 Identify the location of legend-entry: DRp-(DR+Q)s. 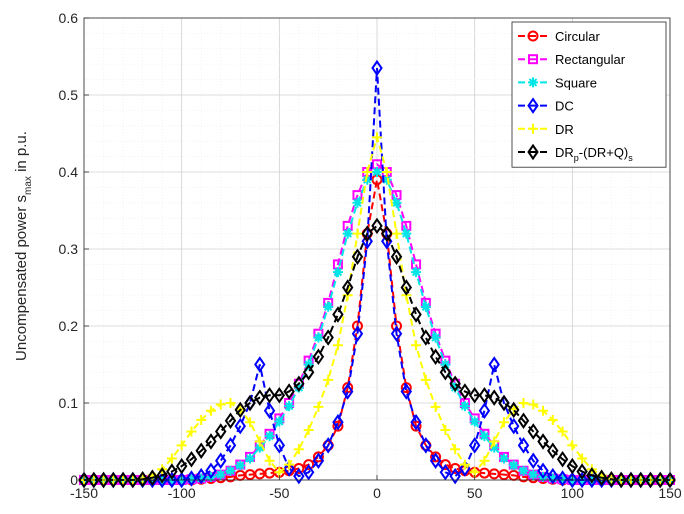
(575, 153).